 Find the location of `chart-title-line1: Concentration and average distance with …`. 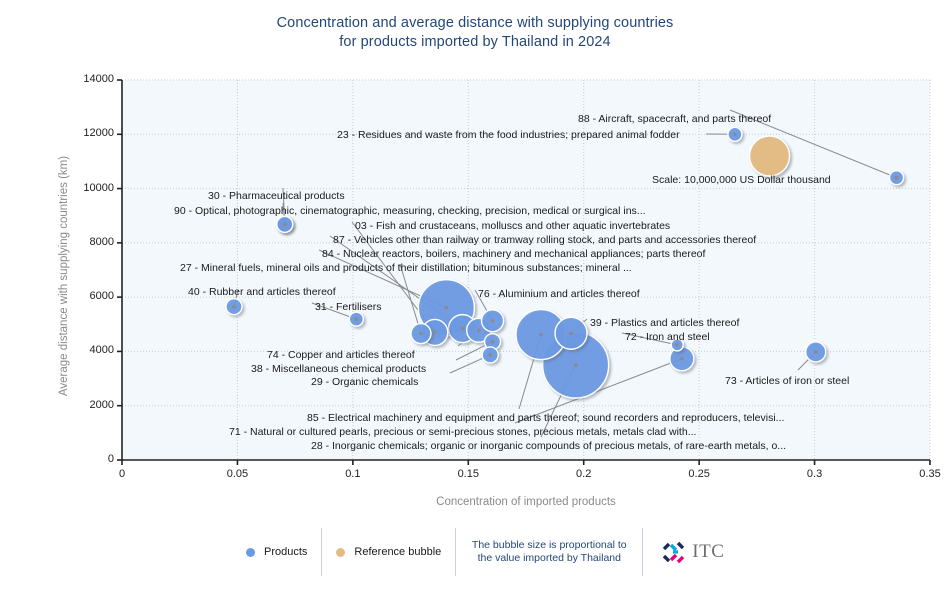

chart-title-line1: Concentration and average distance with … is located at coordinates (475, 23).